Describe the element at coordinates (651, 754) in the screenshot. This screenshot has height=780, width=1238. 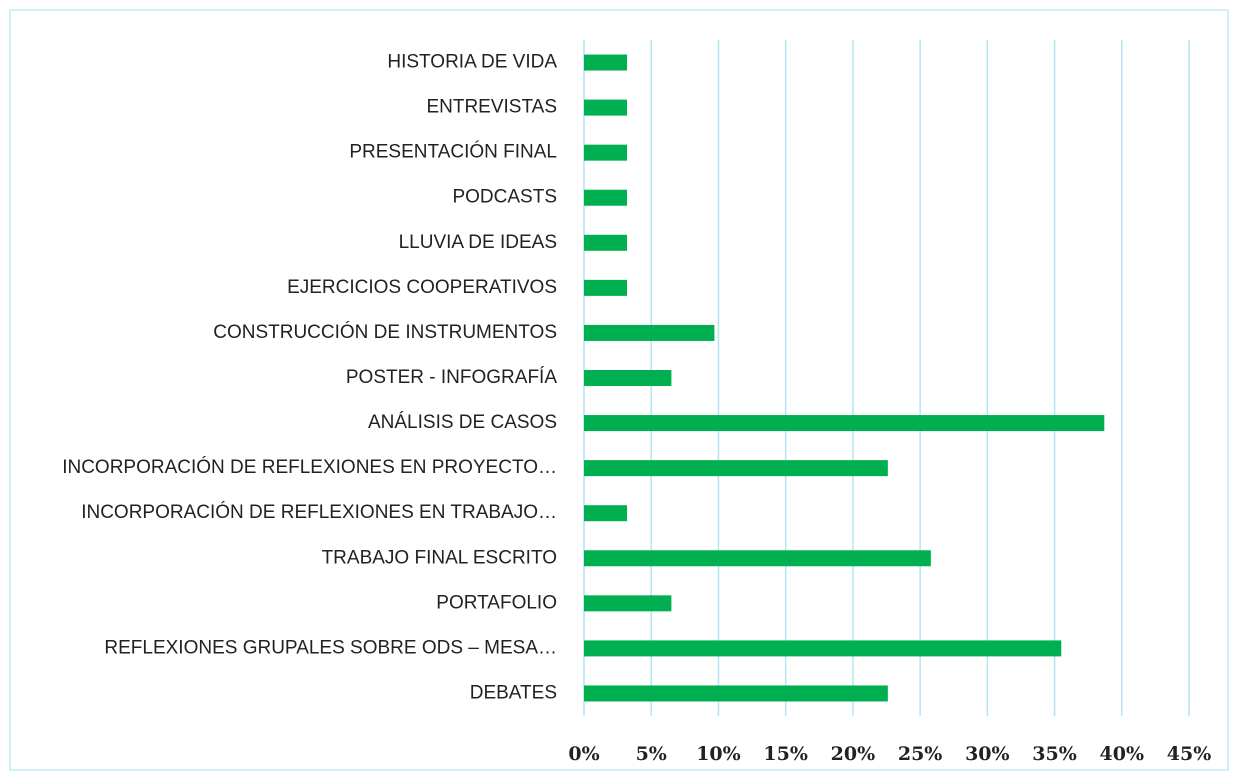
I see `x-tick-label: 5%` at that location.